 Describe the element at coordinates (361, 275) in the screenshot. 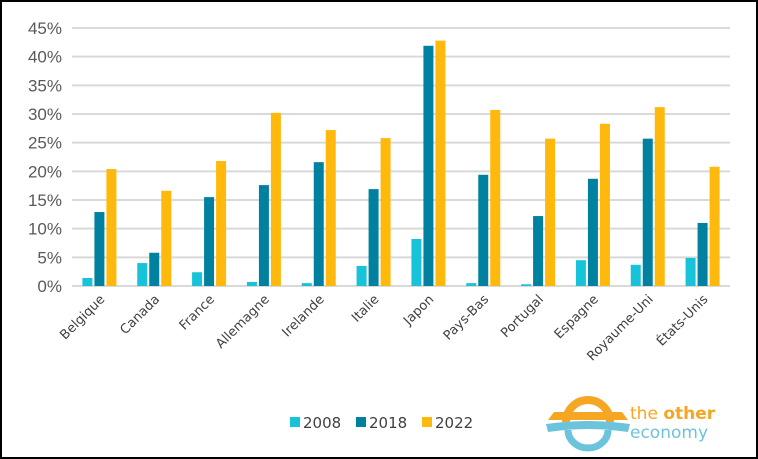

I see `bar-2008-Italie` at that location.